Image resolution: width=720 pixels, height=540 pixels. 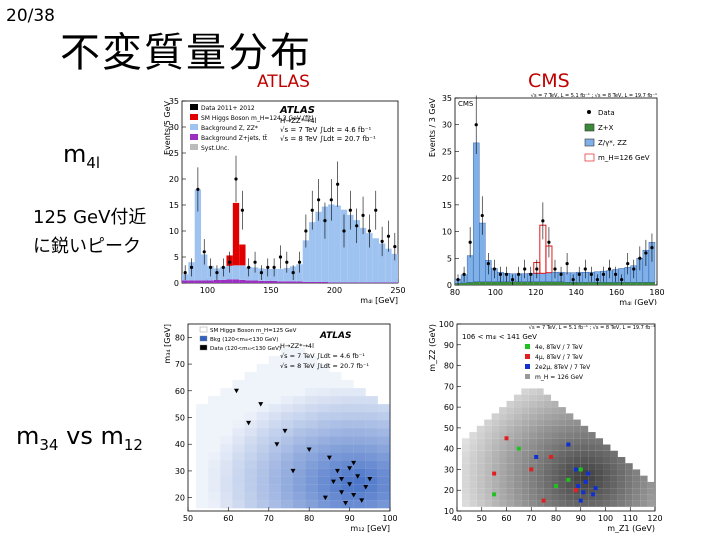 I want to click on atlas-m4l-x-tick-label: 250, so click(x=397, y=290).